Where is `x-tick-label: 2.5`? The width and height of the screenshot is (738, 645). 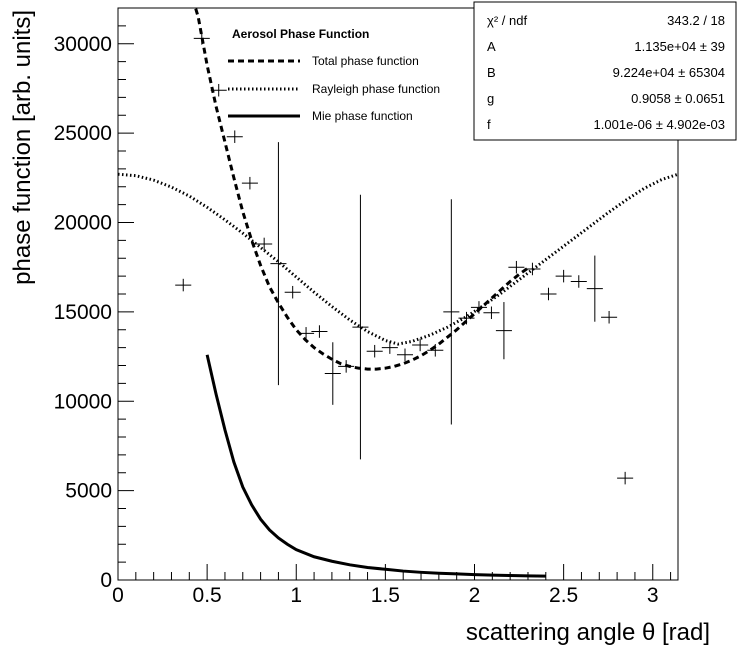 x-tick-label: 2.5 is located at coordinates (563, 595).